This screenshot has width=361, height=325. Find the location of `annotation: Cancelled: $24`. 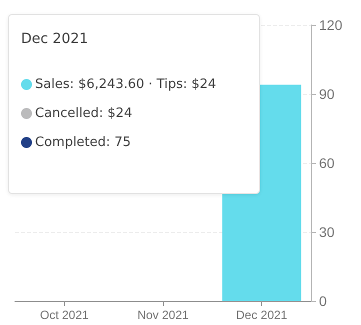

annotation: Cancelled: $24 is located at coordinates (83, 113).